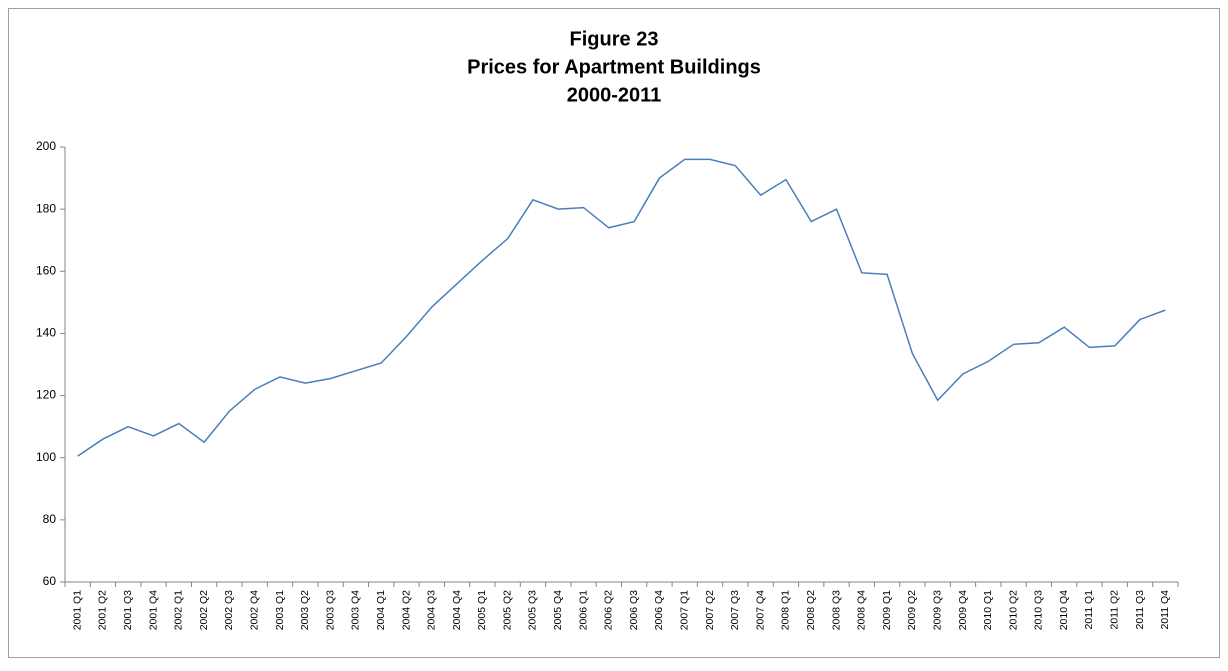  I want to click on x-tick-label: 2009 Q3, so click(937, 610).